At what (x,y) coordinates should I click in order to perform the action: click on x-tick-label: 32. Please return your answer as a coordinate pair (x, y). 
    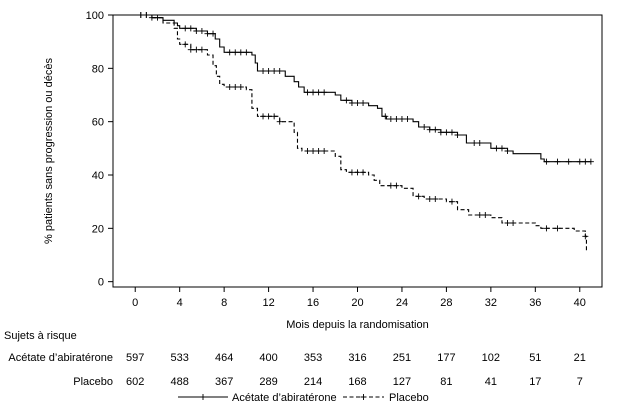
    Looking at the image, I should click on (491, 303).